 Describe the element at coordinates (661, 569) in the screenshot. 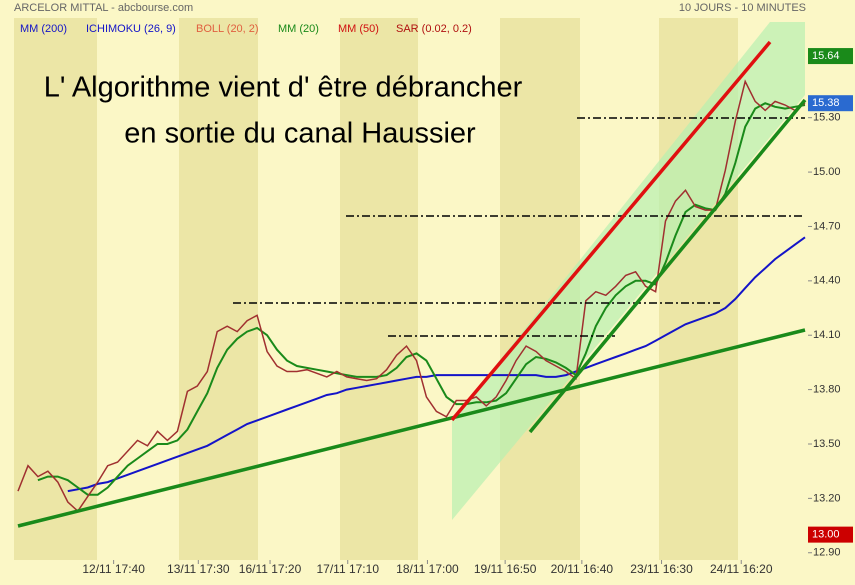

I see `x-tick-label: 23/11 16:30` at that location.